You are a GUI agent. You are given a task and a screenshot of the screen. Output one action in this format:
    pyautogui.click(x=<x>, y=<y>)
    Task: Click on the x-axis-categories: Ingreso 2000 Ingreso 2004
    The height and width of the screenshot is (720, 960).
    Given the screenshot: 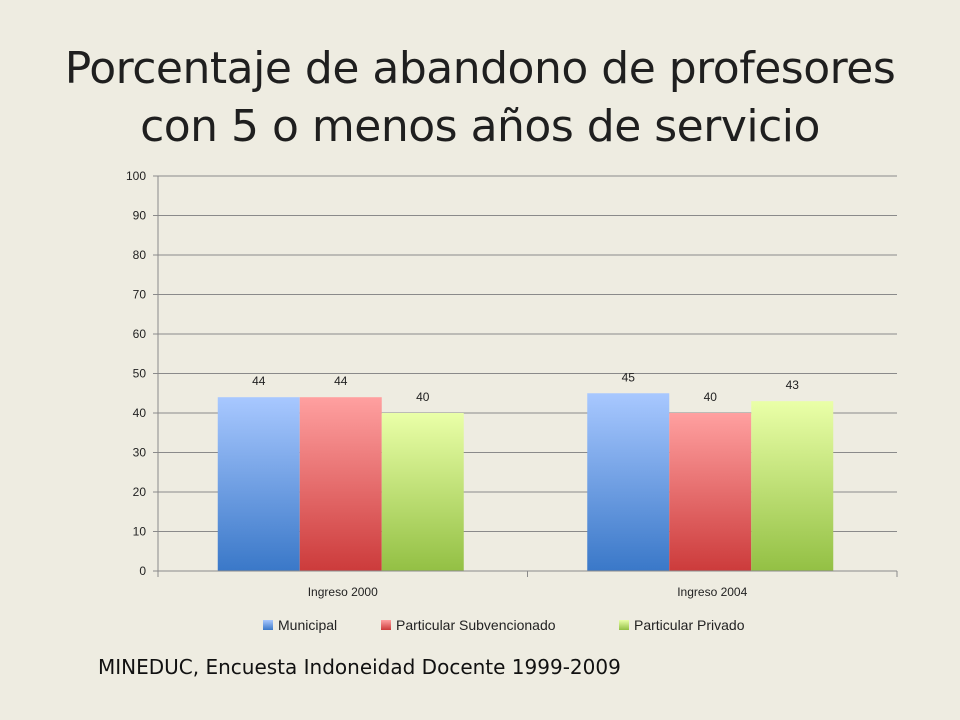 What is the action you would take?
    pyautogui.click(x=528, y=592)
    